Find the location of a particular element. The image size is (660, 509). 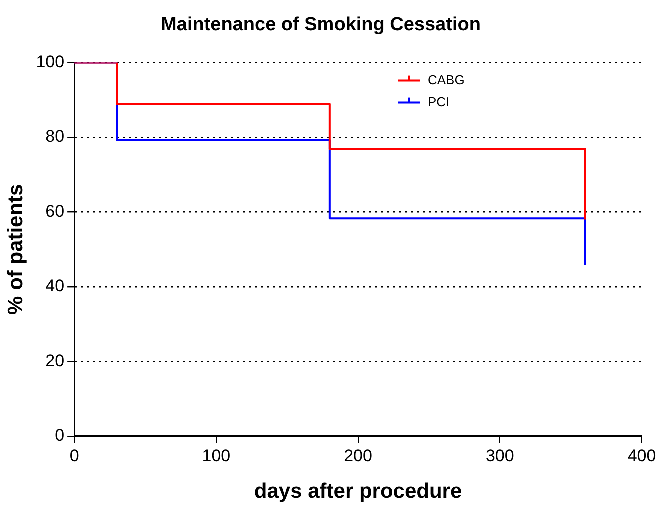

chart-title: Maintenance of Smoking Cessation is located at coordinates (321, 25).